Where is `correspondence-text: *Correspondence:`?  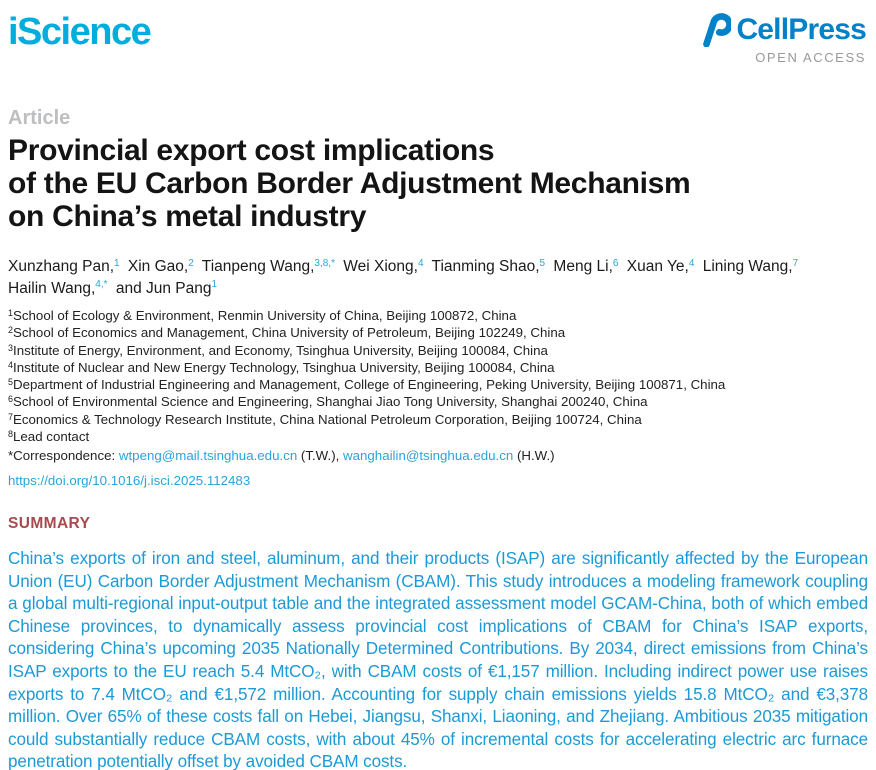 correspondence-text: *Correspondence: is located at coordinates (63, 456).